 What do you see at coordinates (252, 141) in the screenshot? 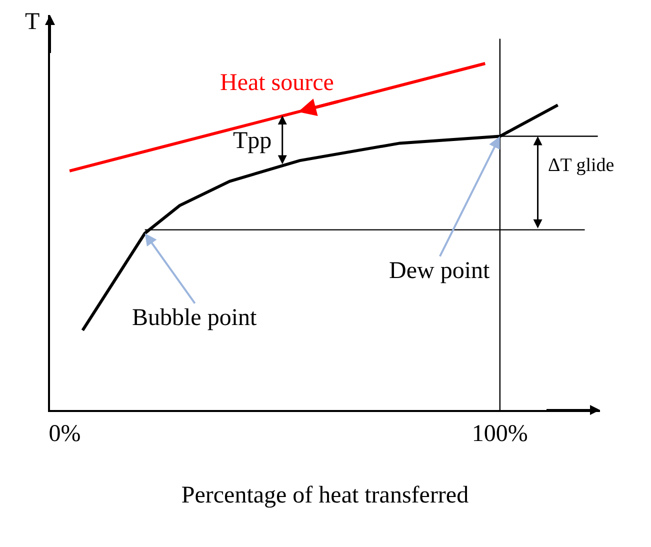
I see `annotation: Tpp` at bounding box center [252, 141].